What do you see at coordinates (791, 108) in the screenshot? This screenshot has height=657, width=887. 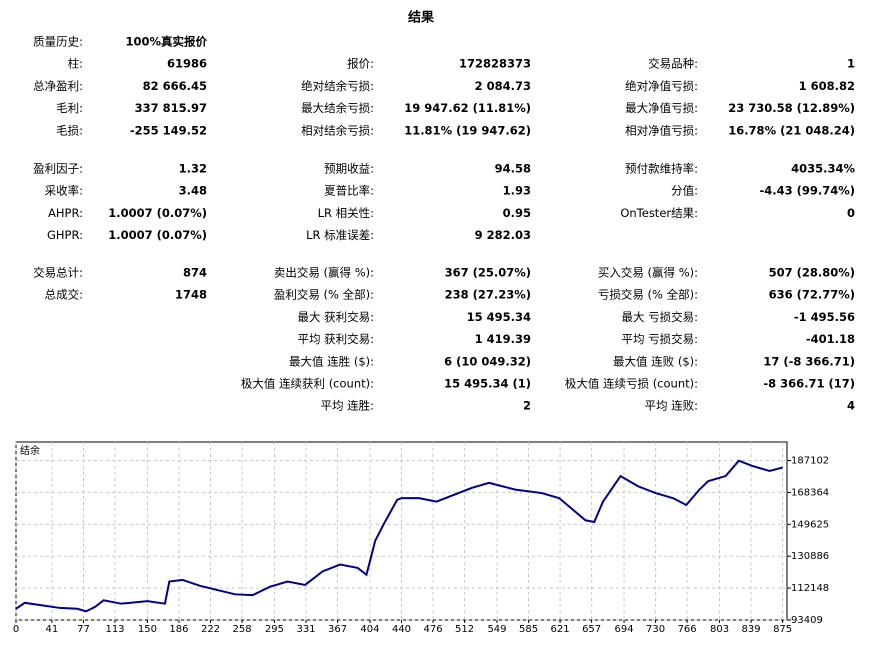 I see `stat-value: 23 730.58 (12.89%)` at bounding box center [791, 108].